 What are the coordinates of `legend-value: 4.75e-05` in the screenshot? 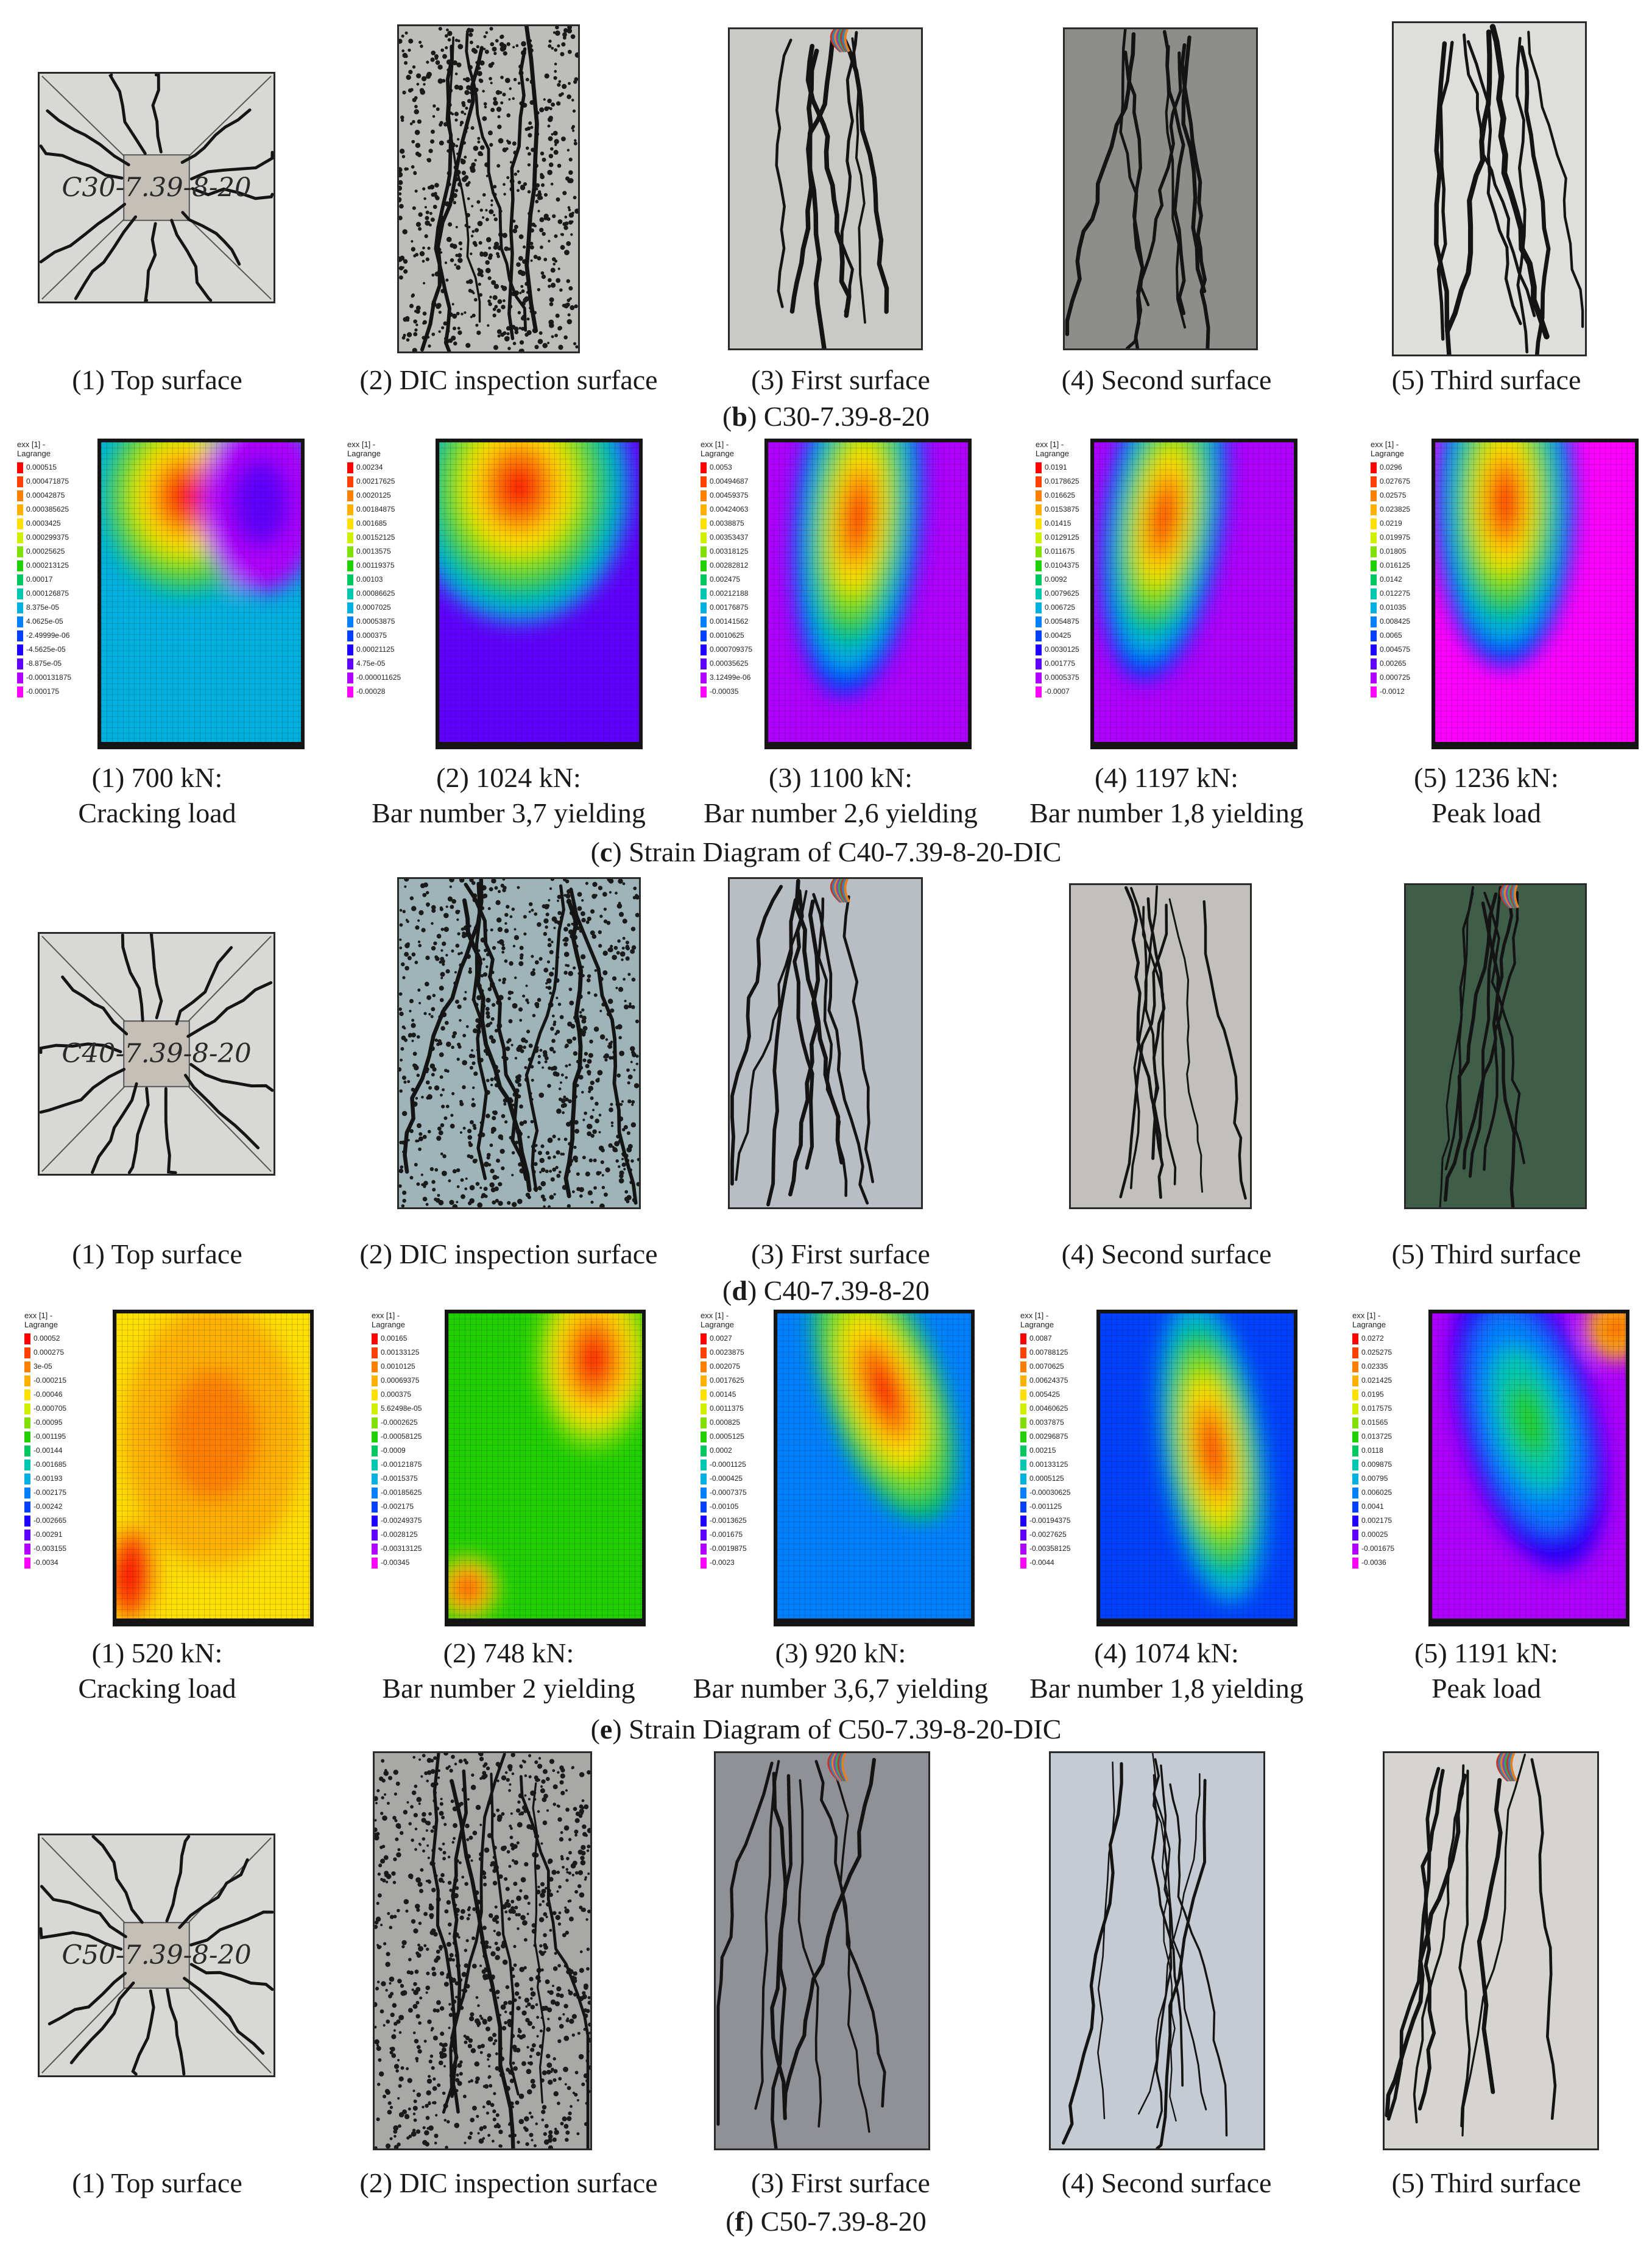 It's located at (371, 663).